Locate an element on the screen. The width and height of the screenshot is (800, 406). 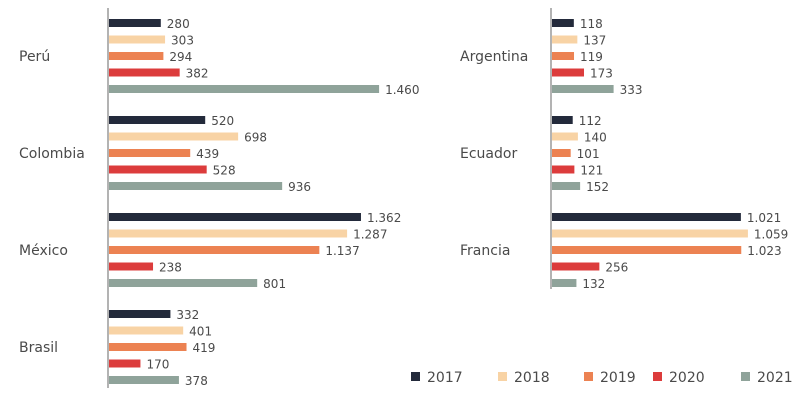
legend-swatch-2019 is located at coordinates (588, 376).